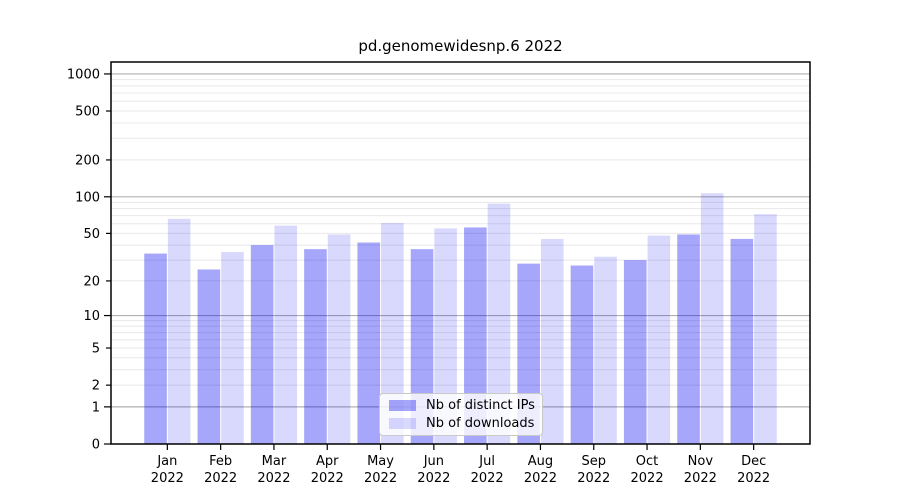 This screenshot has height=500, width=900. Describe the element at coordinates (402, 406) in the screenshot. I see `legend-swatch-distinct-ips` at that location.